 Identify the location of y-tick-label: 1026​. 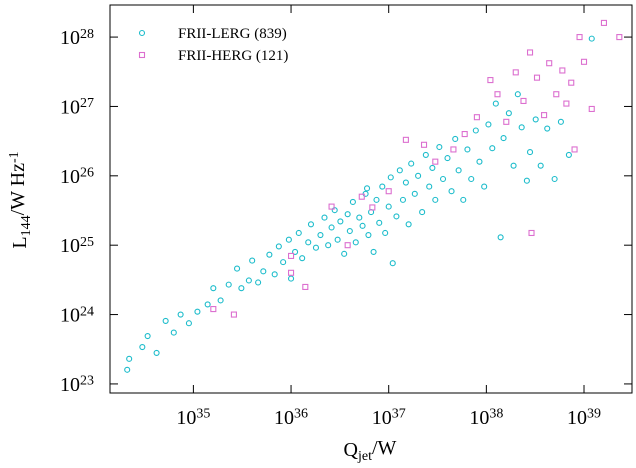
(77, 177).